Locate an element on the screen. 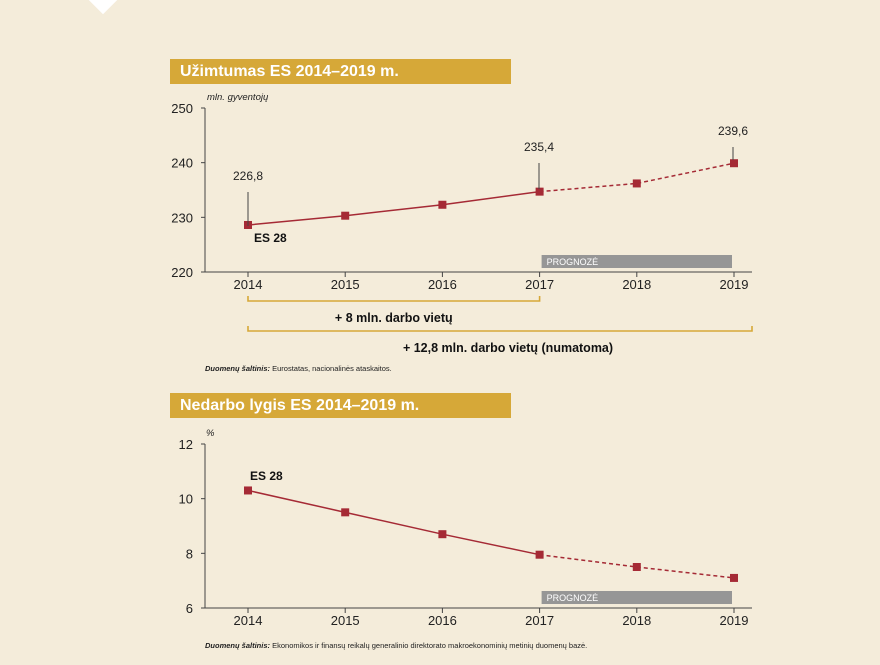  value-annotation: 226,8 is located at coordinates (248, 176).